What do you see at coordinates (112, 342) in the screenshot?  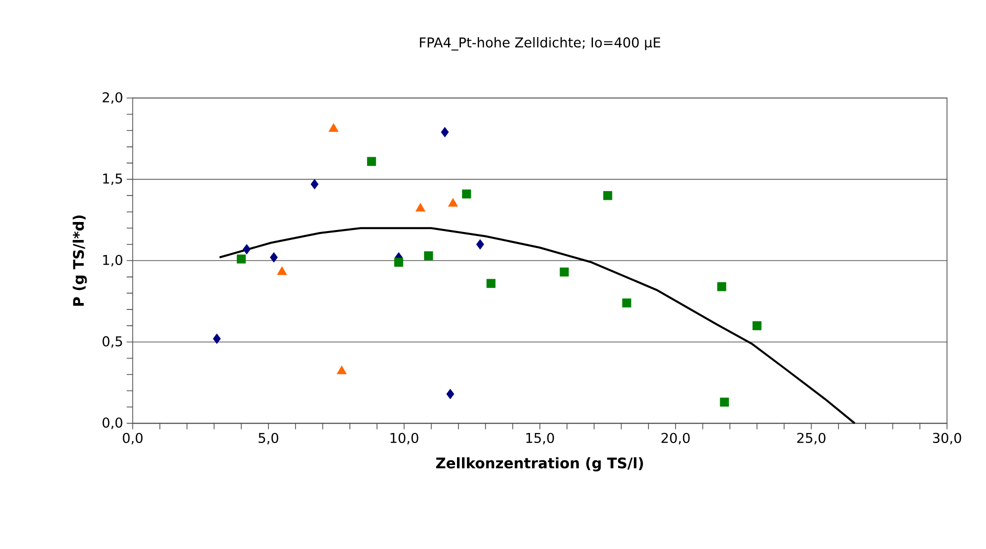 I see `y-tick-label: 0,5` at bounding box center [112, 342].